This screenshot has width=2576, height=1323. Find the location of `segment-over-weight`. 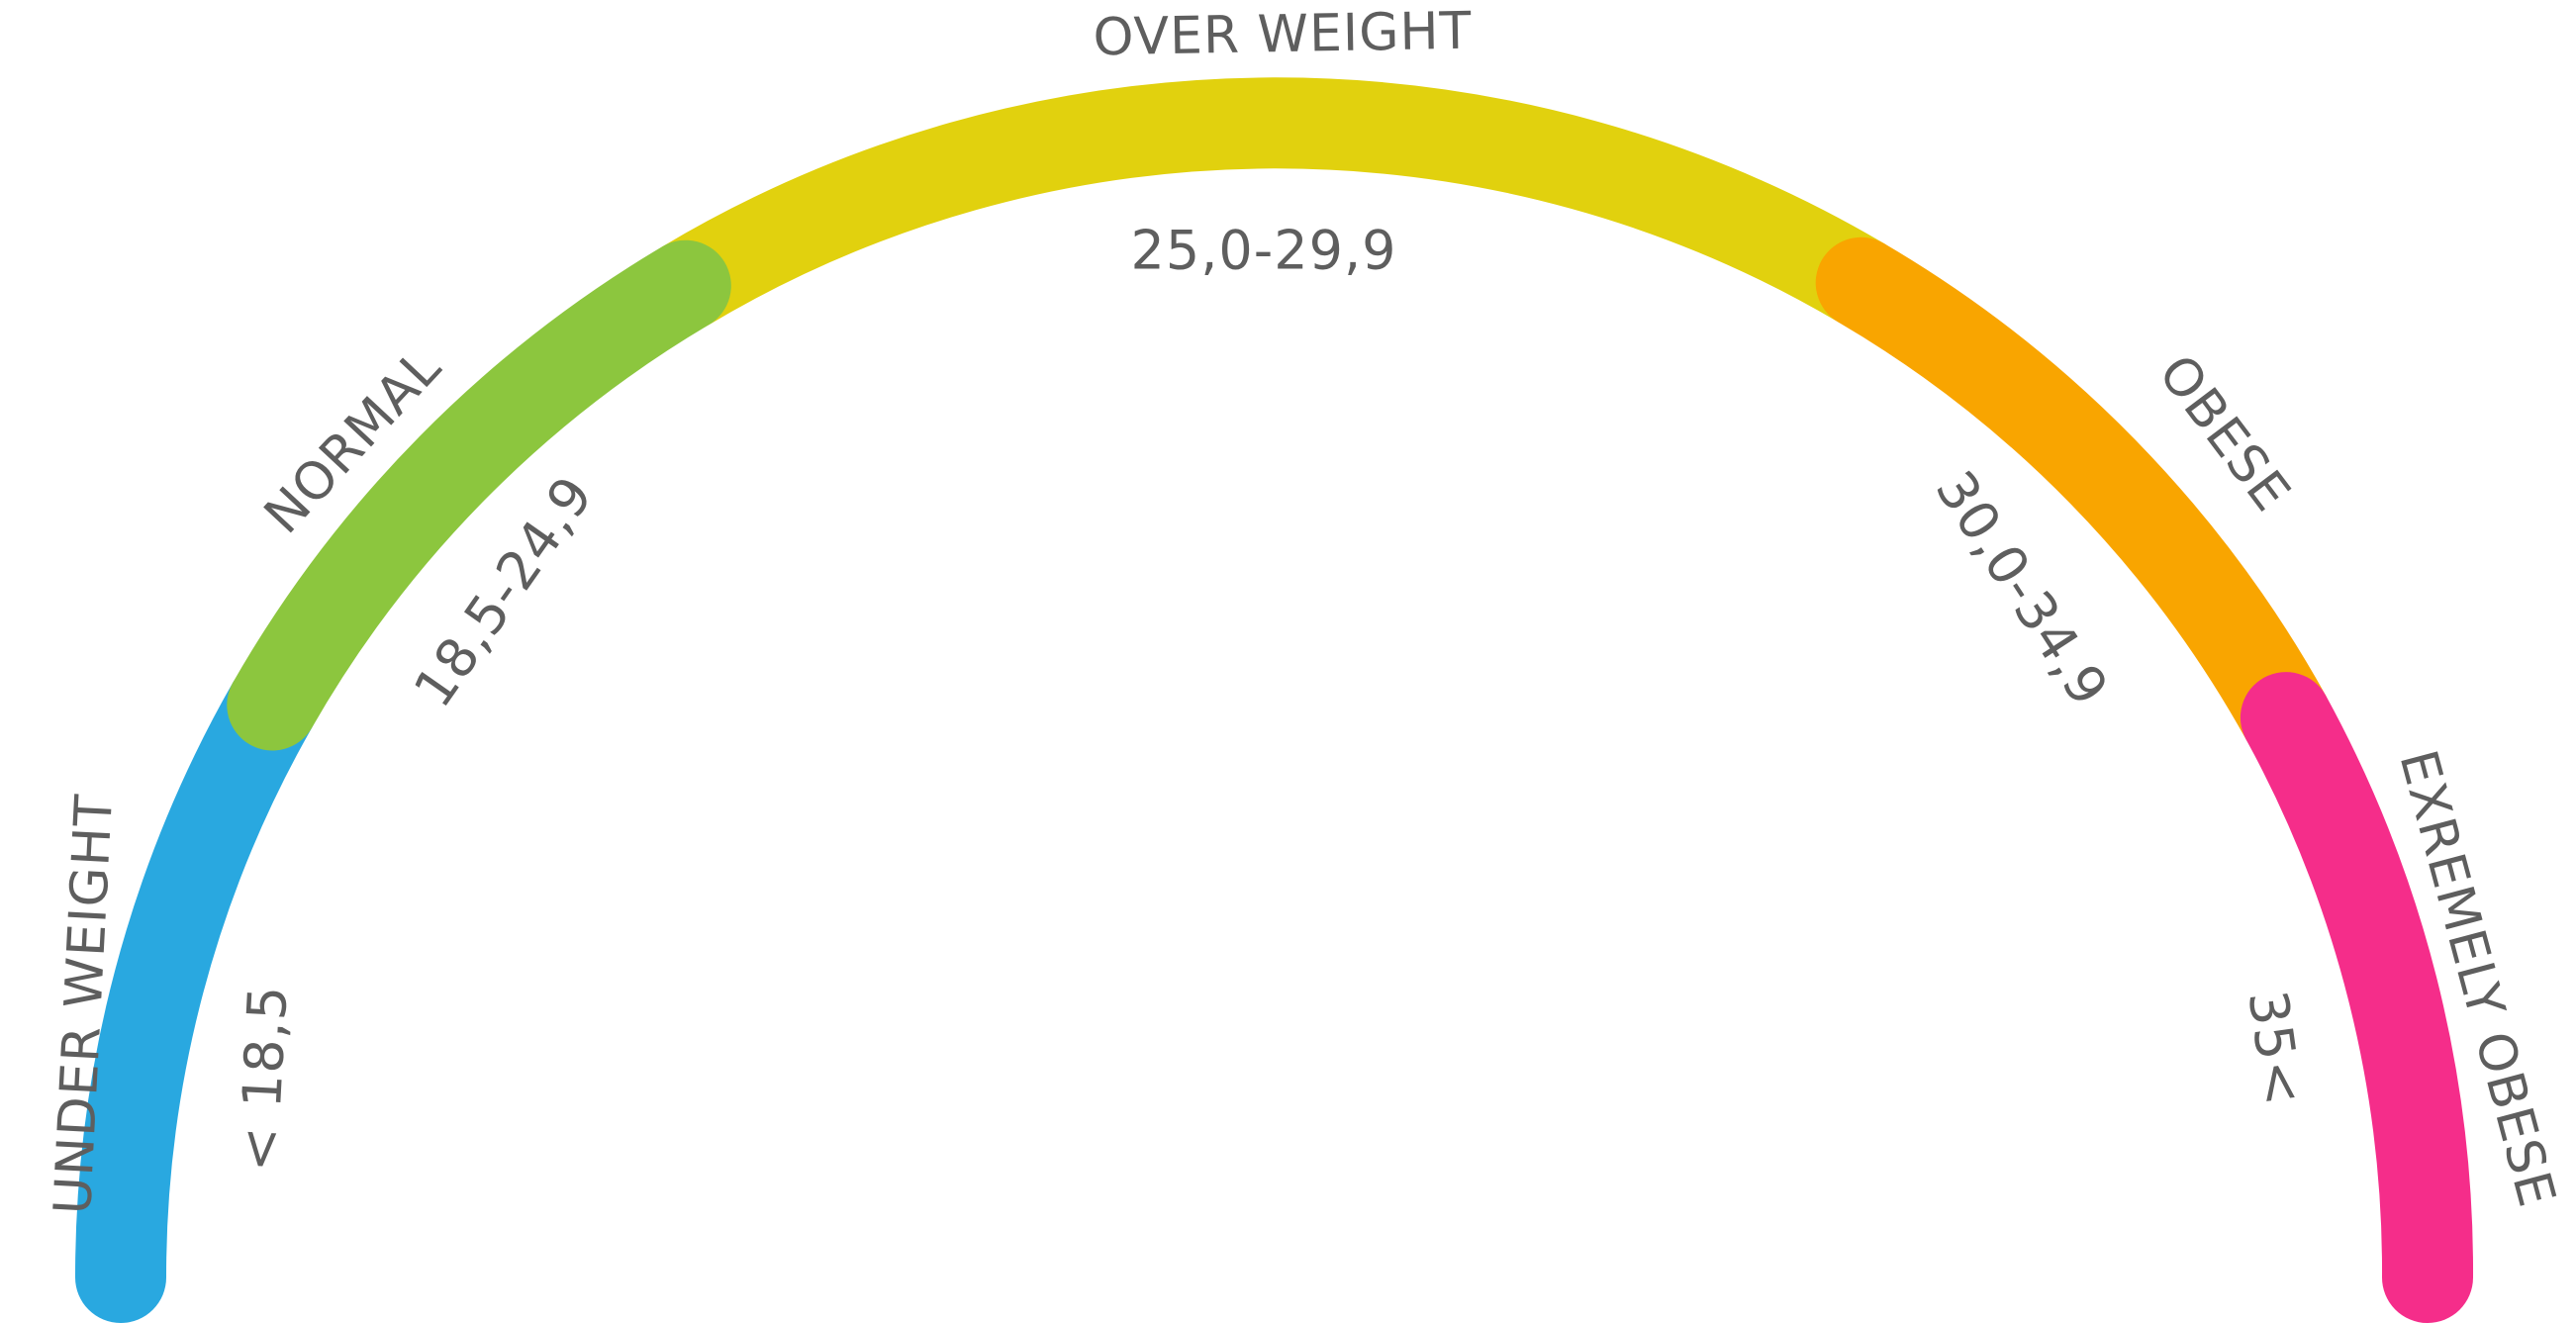

segment-over-weight is located at coordinates (1273, 204).